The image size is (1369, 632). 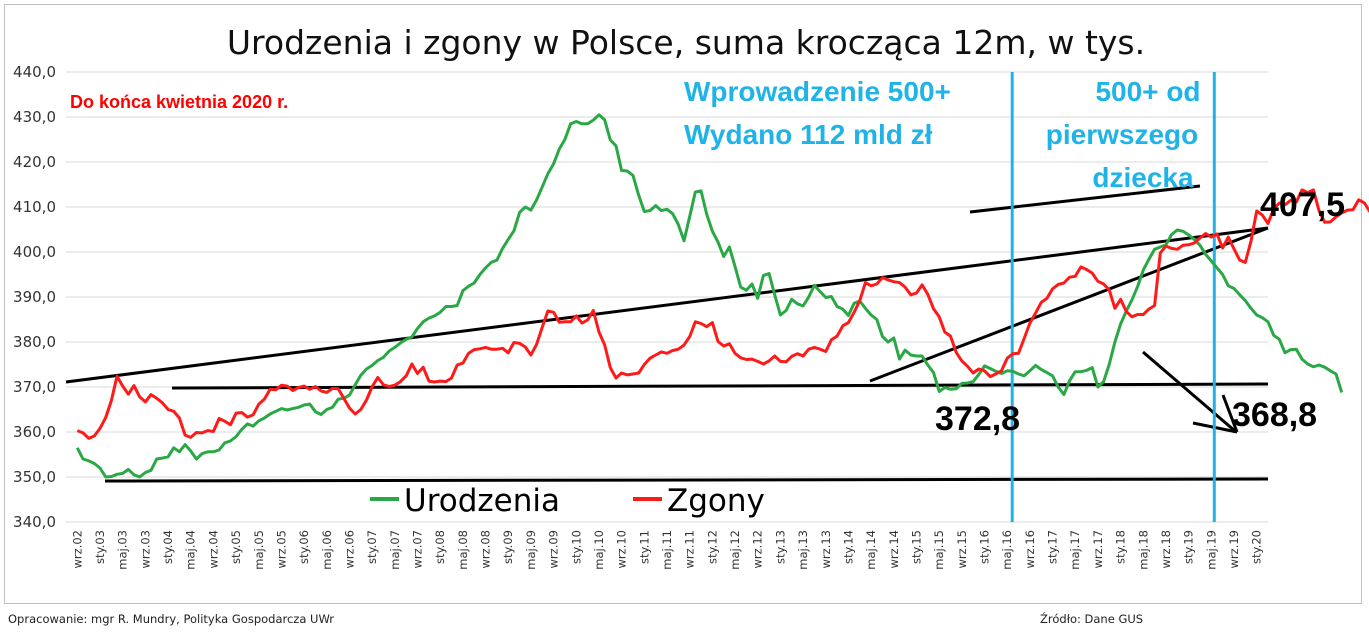 What do you see at coordinates (735, 550) in the screenshot?
I see `x-tick-label: maj.12` at bounding box center [735, 550].